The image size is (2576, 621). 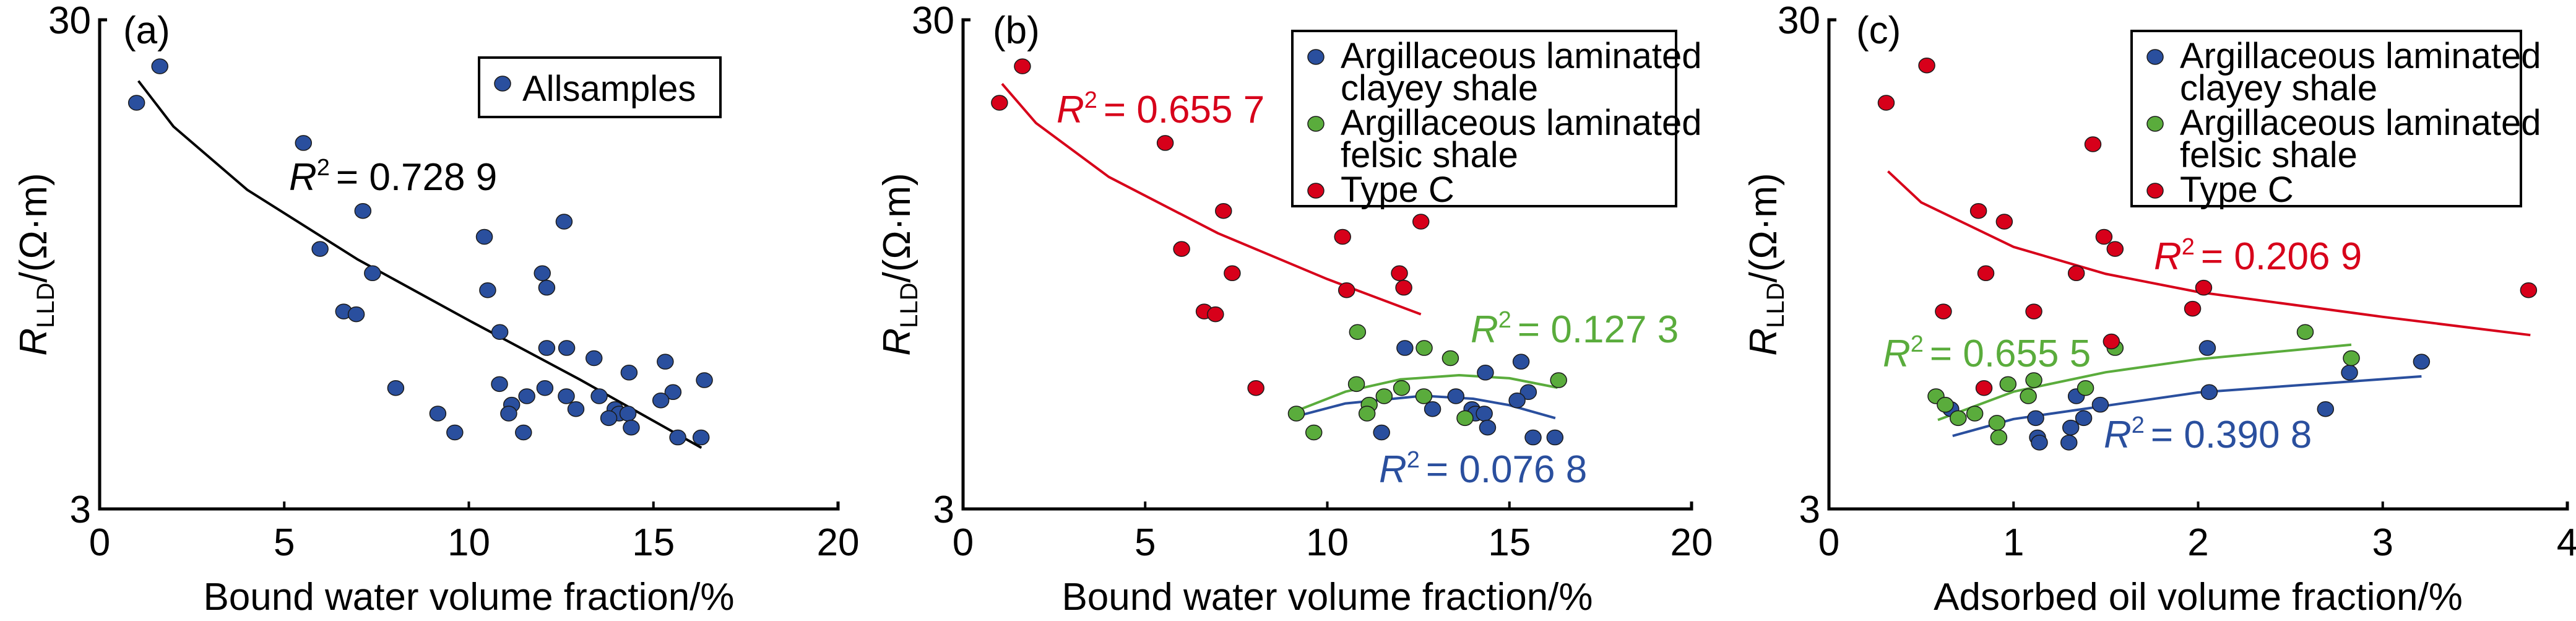 I want to click on r2-value: = 0.390 8, so click(x=2231, y=435).